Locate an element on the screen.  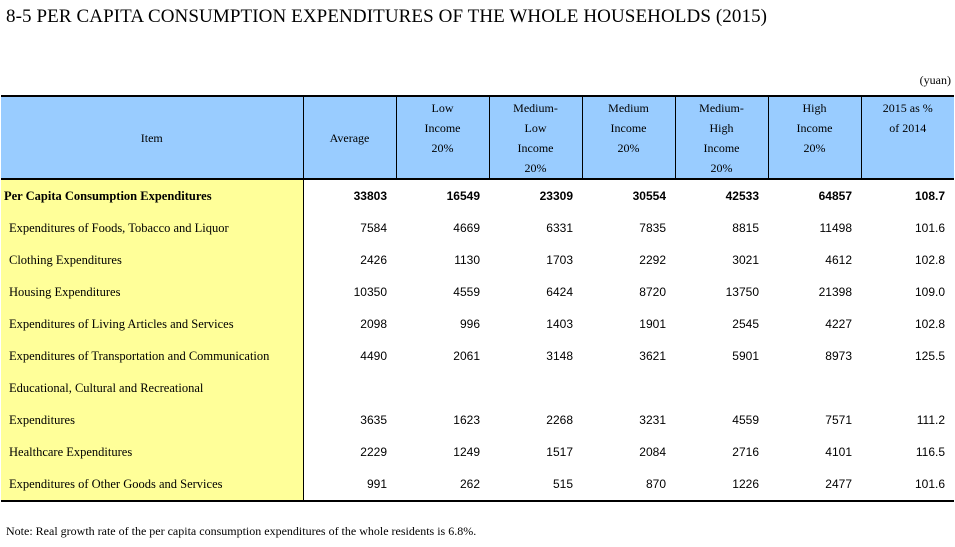
cell-medium-income: 7835 is located at coordinates (652, 228).